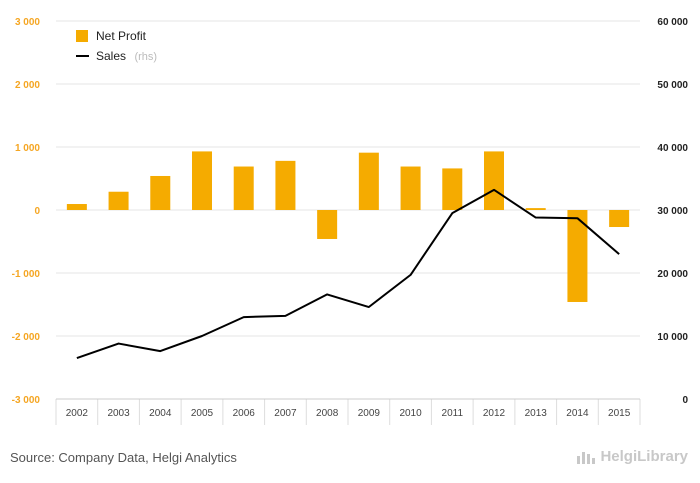  What do you see at coordinates (118, 413) in the screenshot?
I see `x-axis-tick-label: 2003` at bounding box center [118, 413].